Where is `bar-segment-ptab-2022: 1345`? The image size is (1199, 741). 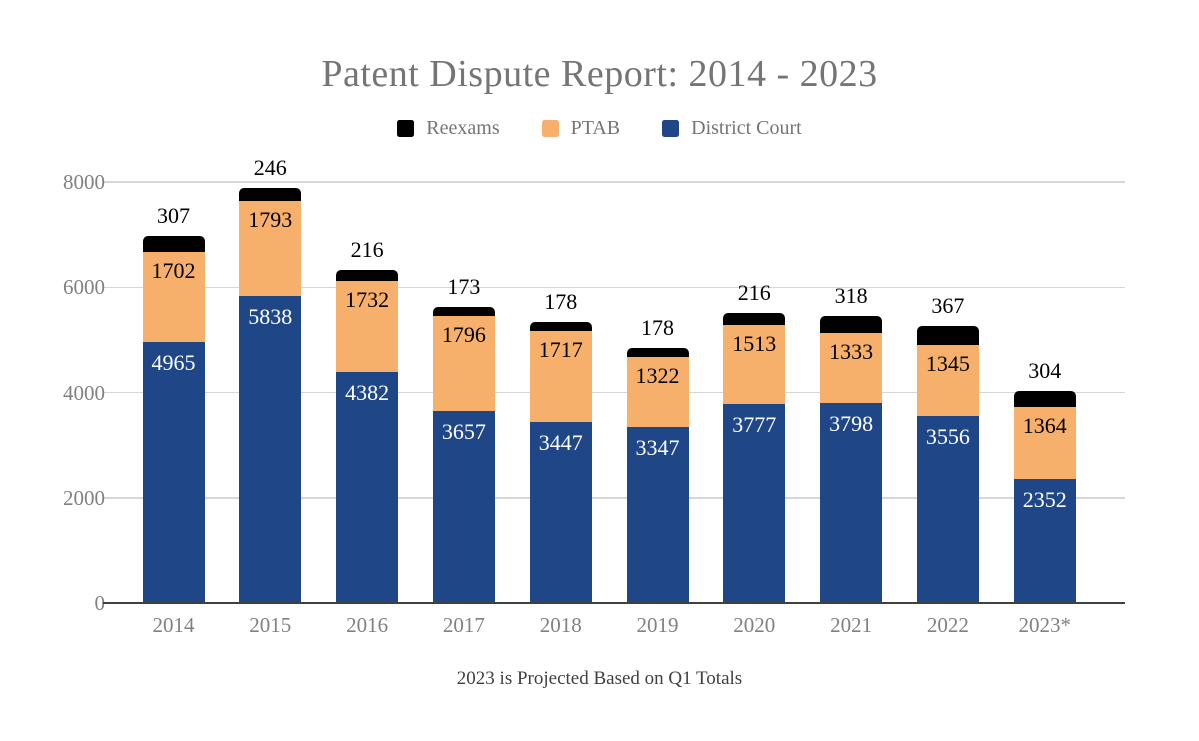
bar-segment-ptab-2022: 1345 is located at coordinates (947, 380).